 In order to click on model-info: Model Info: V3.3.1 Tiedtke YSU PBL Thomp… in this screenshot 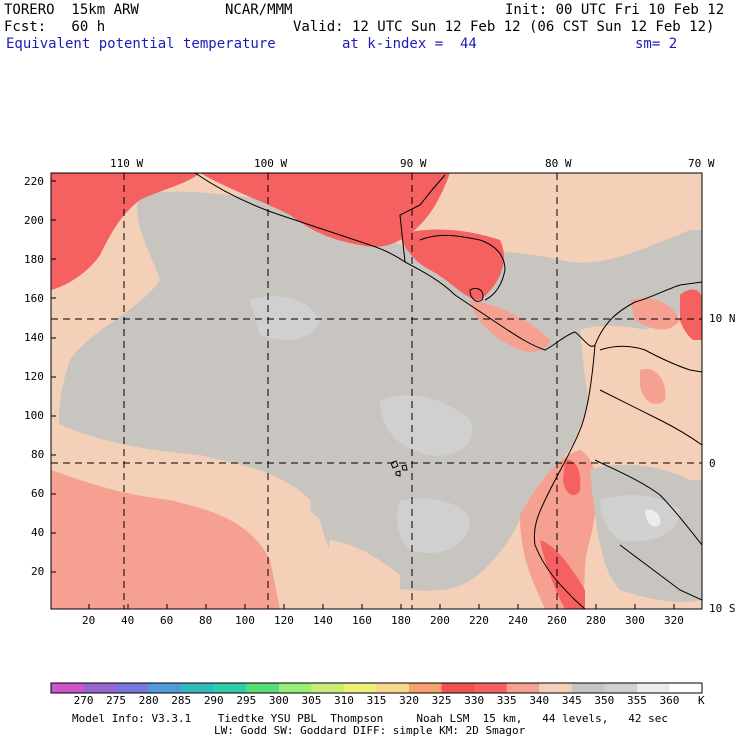, I will do `click(370, 718)`.